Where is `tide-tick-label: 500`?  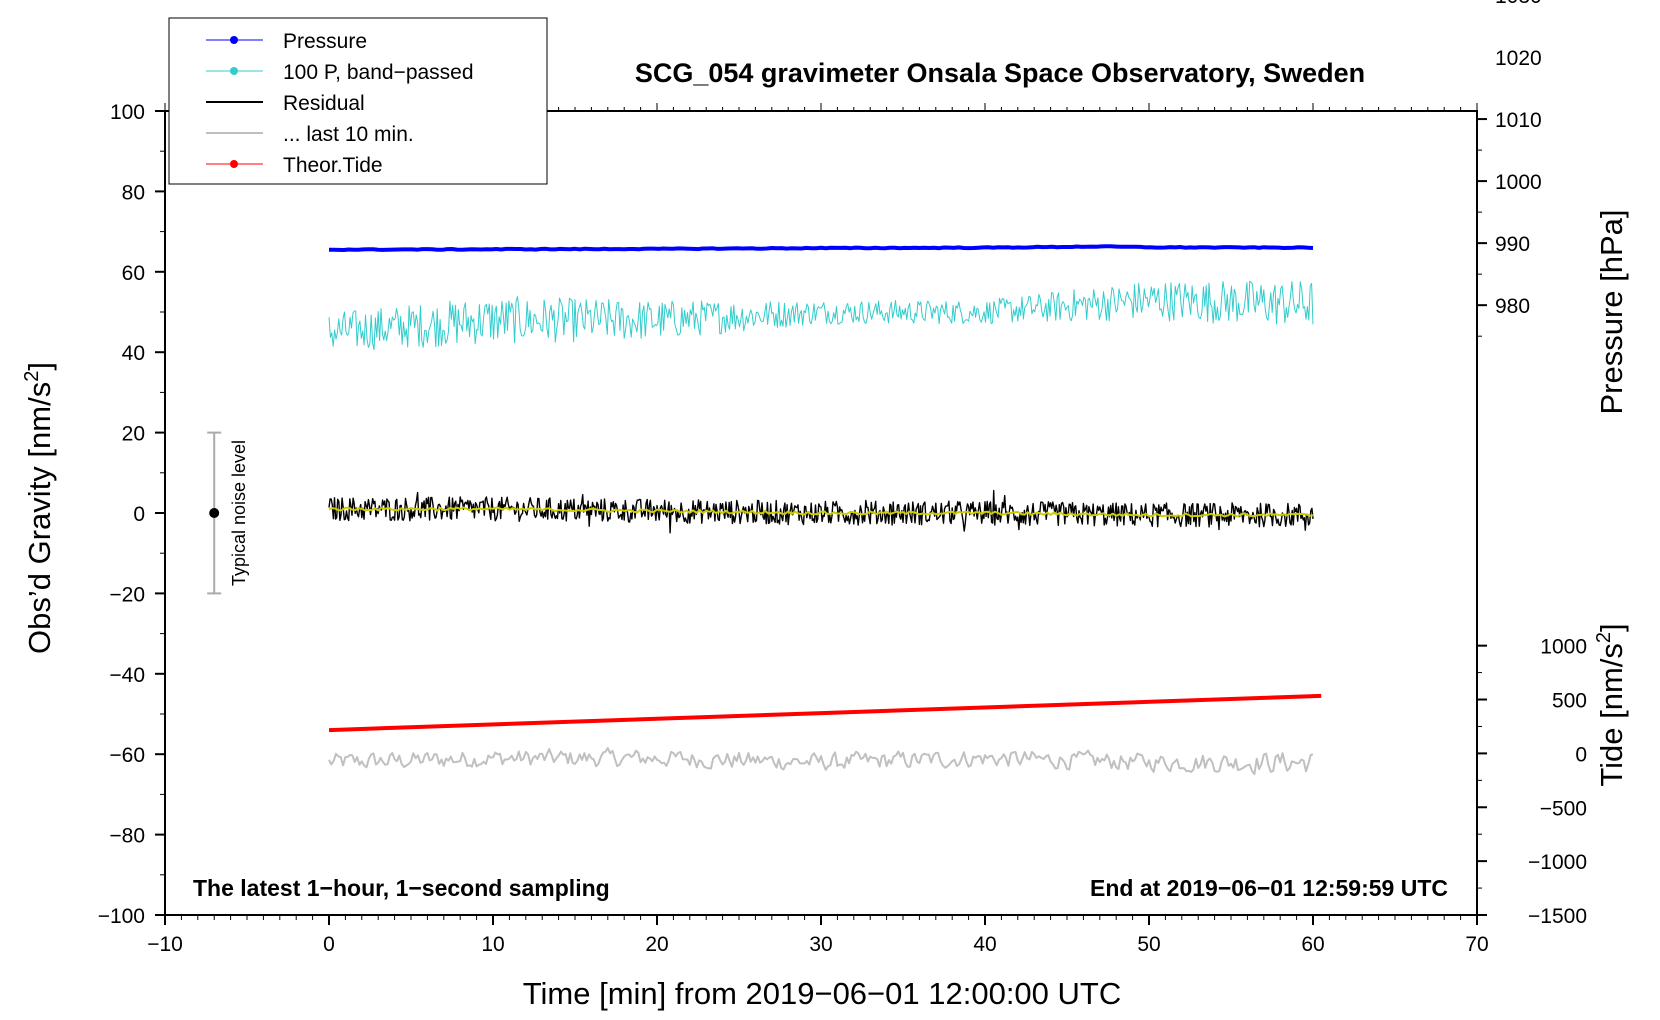
tide-tick-label: 500 is located at coordinates (1569, 701).